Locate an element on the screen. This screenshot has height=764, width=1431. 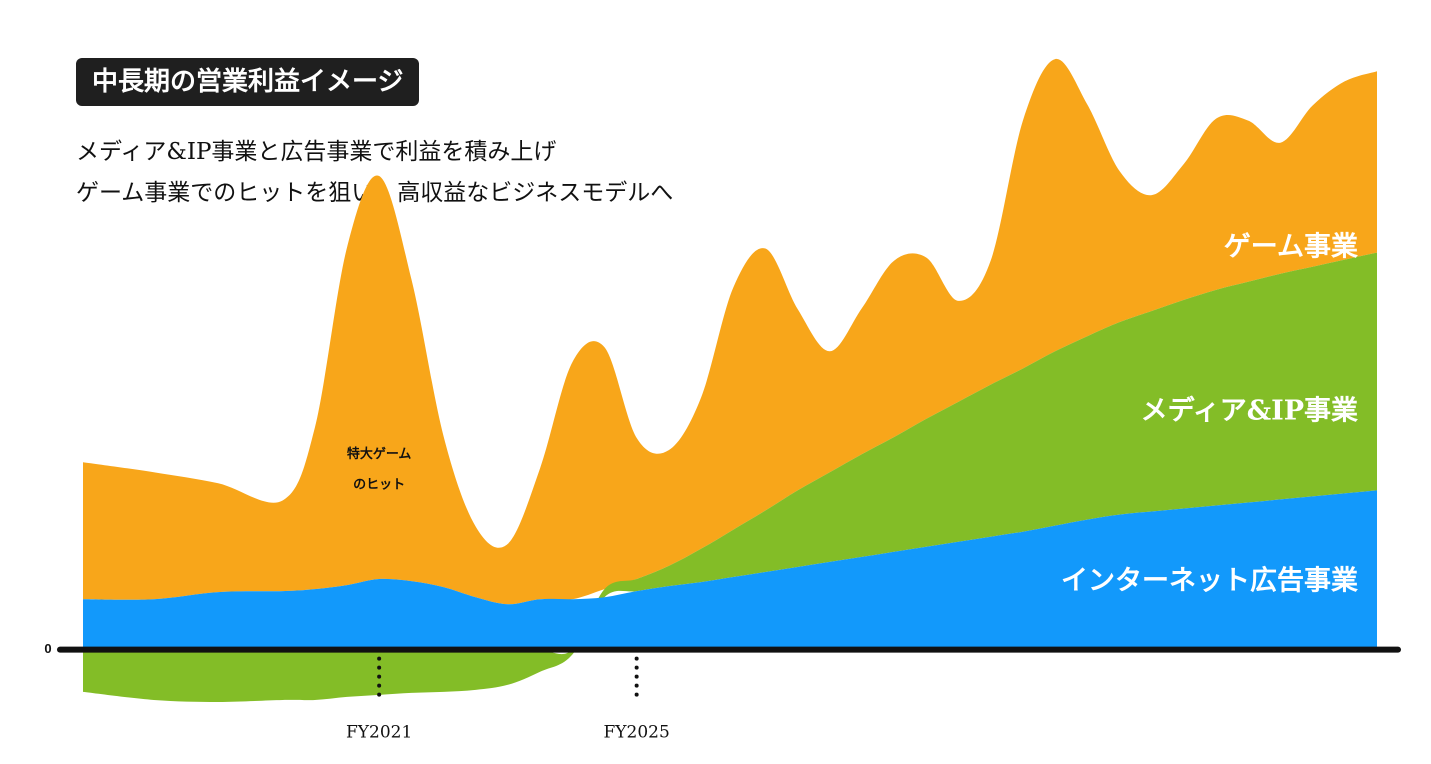
page-title: 中長期の営業利益イメージ is located at coordinates (248, 82).